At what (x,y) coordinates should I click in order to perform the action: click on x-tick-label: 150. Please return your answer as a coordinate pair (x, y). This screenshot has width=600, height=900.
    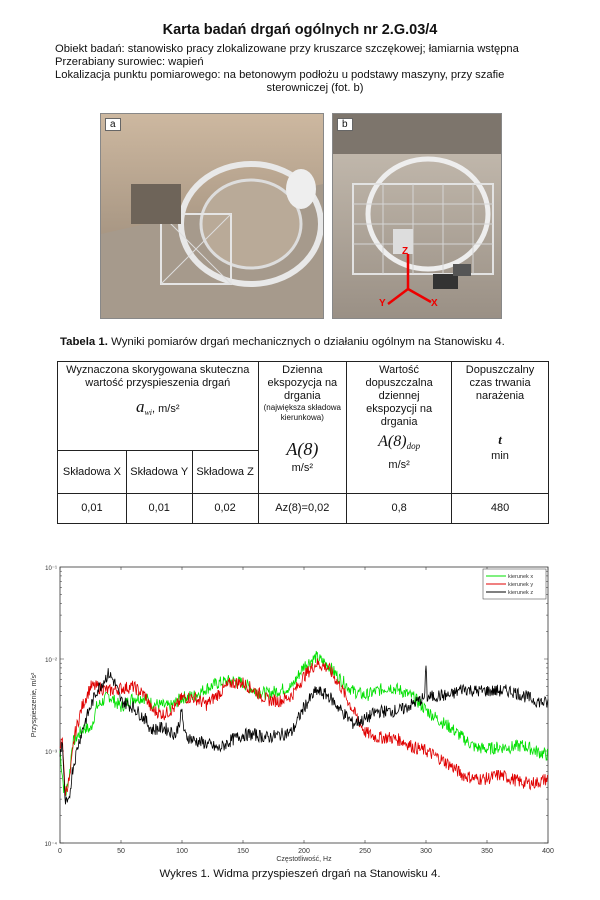
    Looking at the image, I should click on (243, 851).